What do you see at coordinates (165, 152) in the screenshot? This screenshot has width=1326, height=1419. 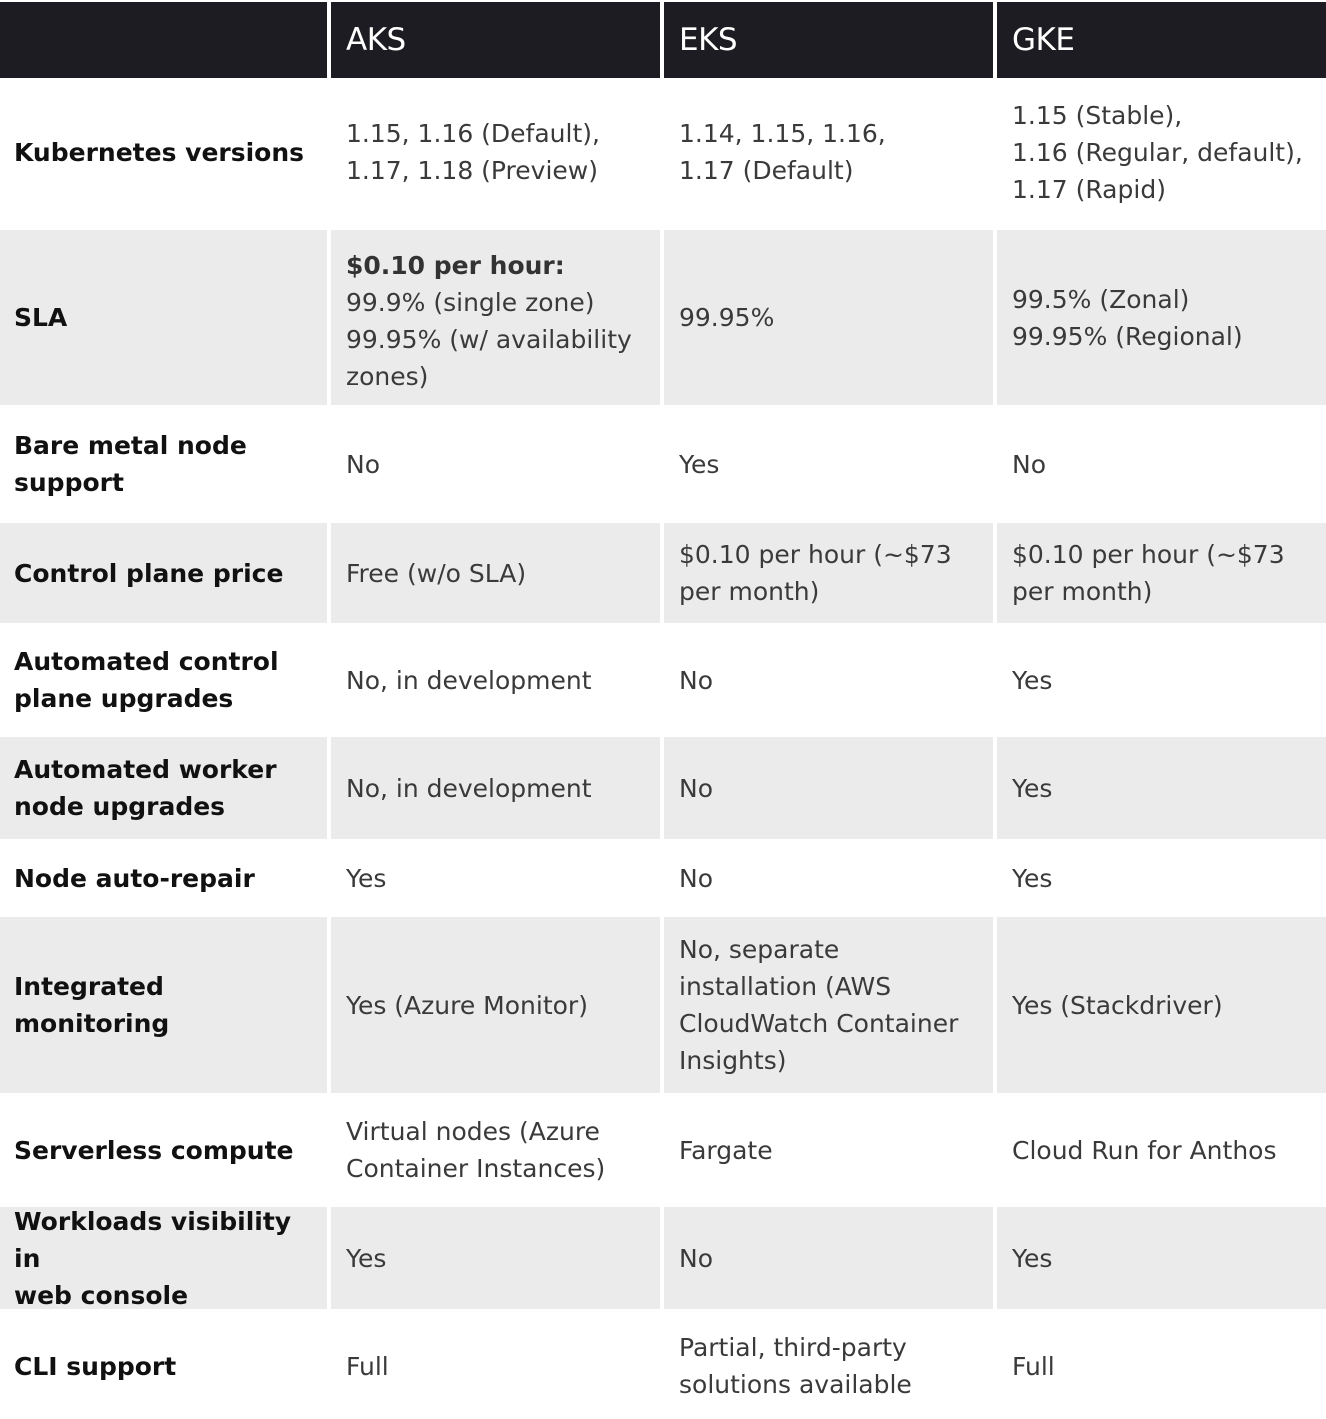 I see `row-label-kubernetes-versions: Kubernetes versions` at bounding box center [165, 152].